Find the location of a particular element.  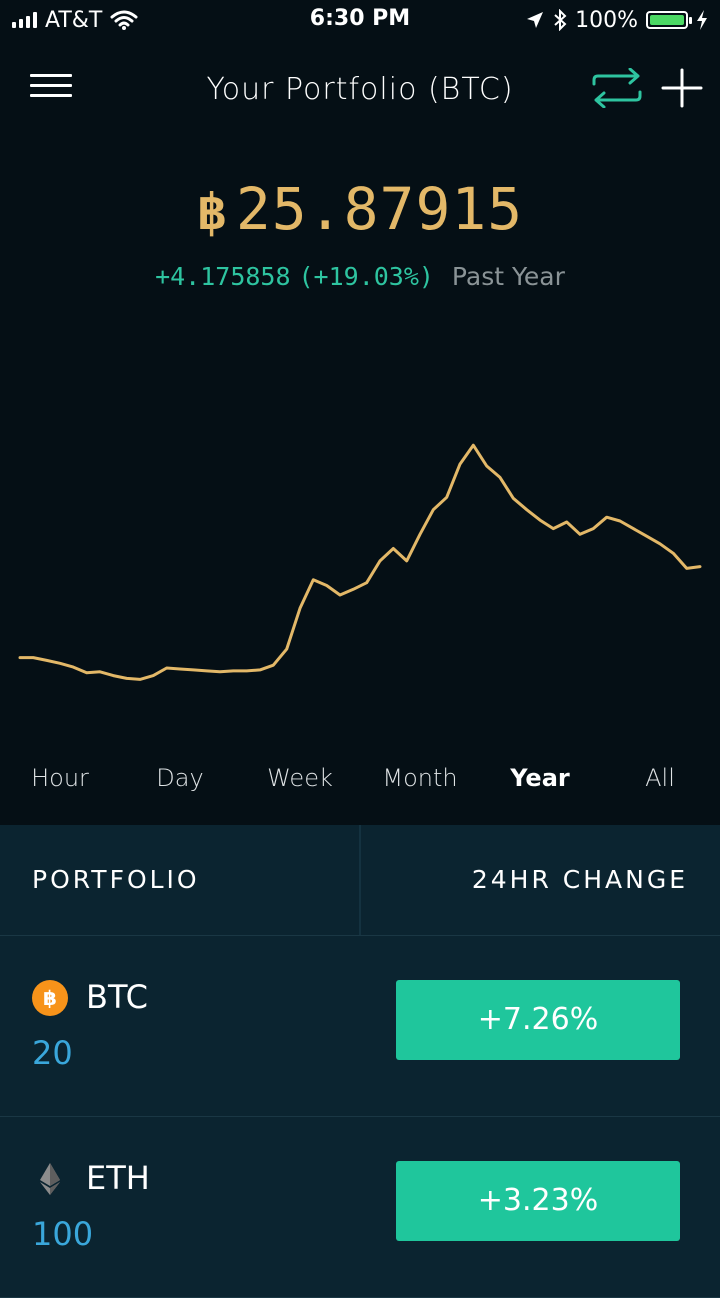

swap-icon is located at coordinates (617, 88).